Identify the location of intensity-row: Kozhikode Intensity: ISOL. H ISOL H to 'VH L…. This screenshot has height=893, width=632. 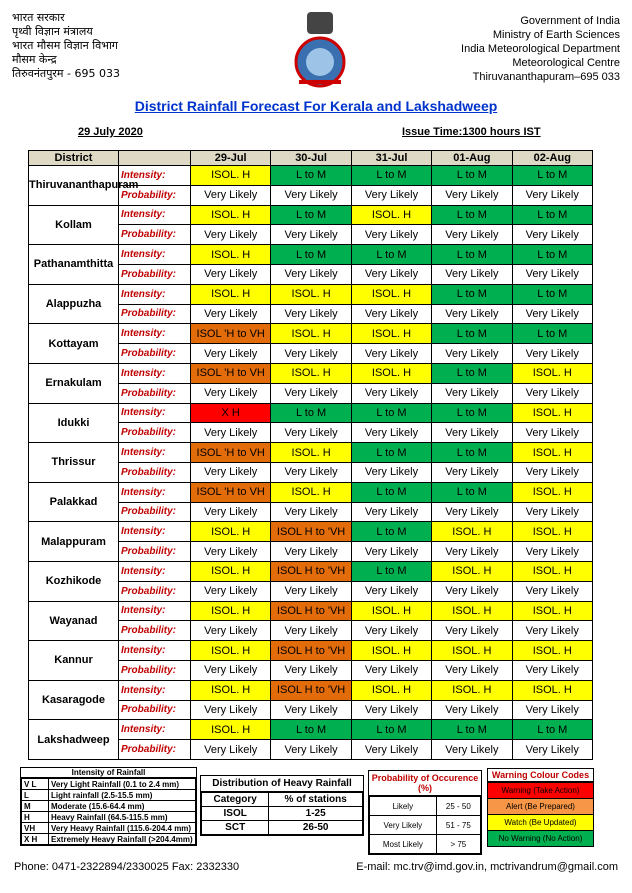
(311, 581).